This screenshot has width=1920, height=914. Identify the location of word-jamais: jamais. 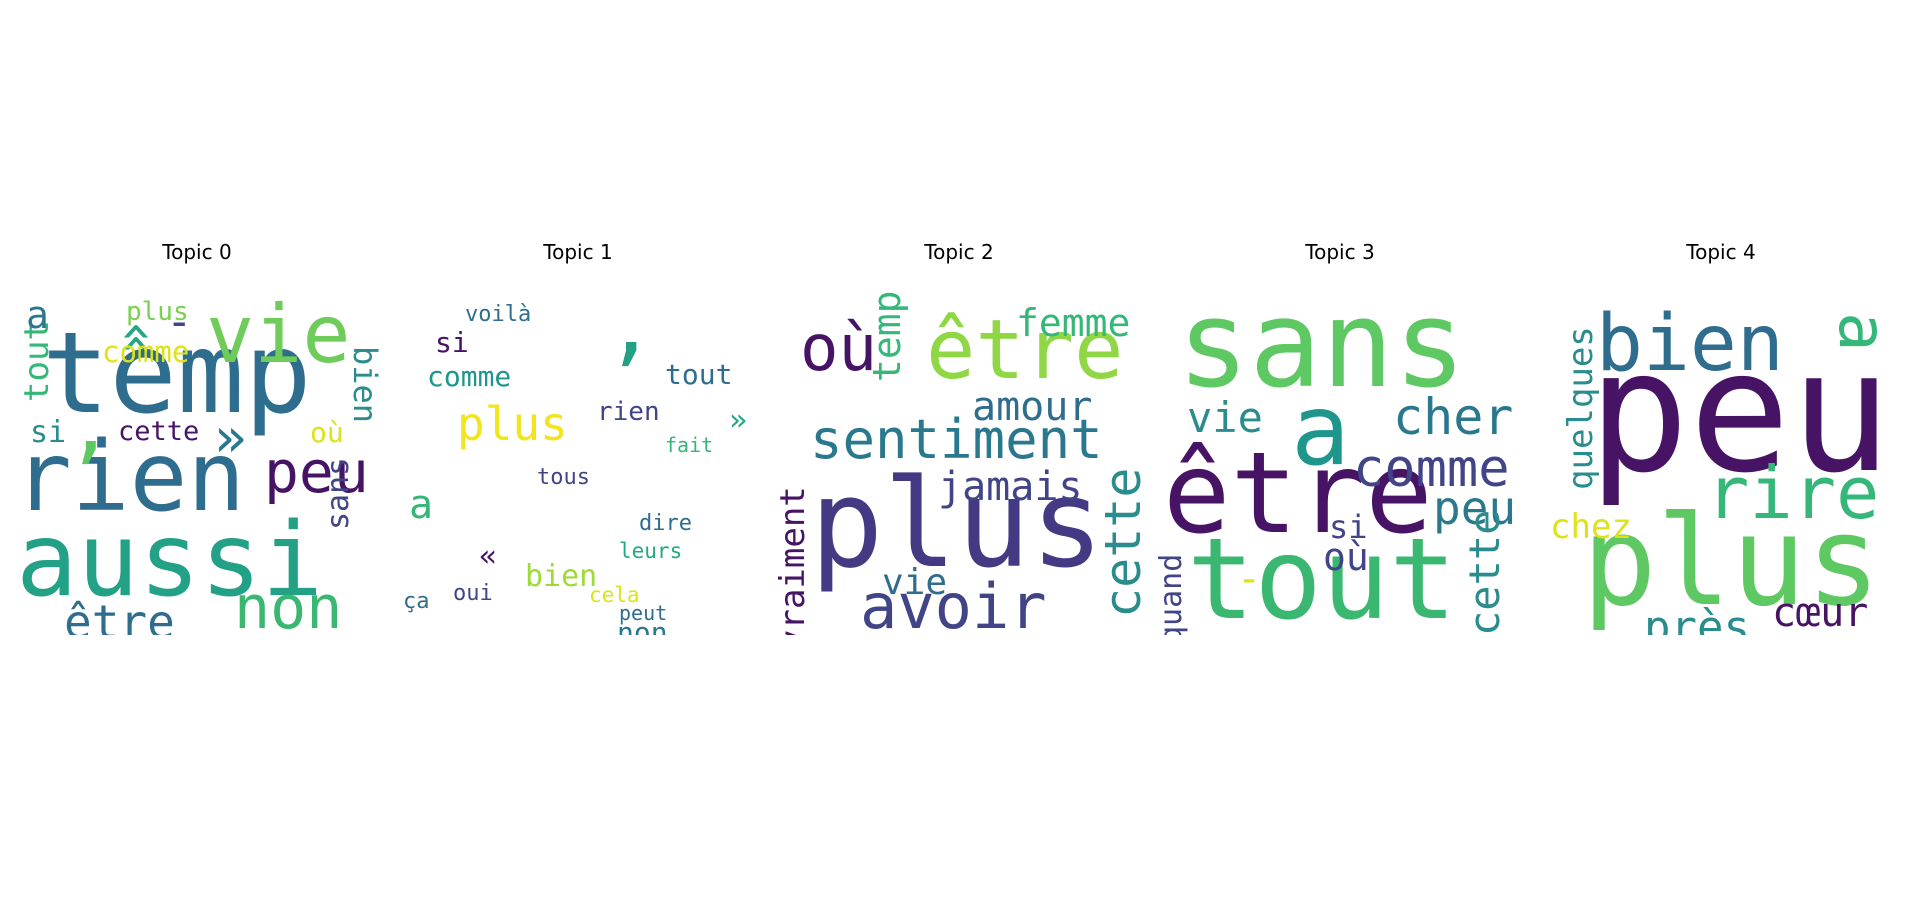
(1010, 487).